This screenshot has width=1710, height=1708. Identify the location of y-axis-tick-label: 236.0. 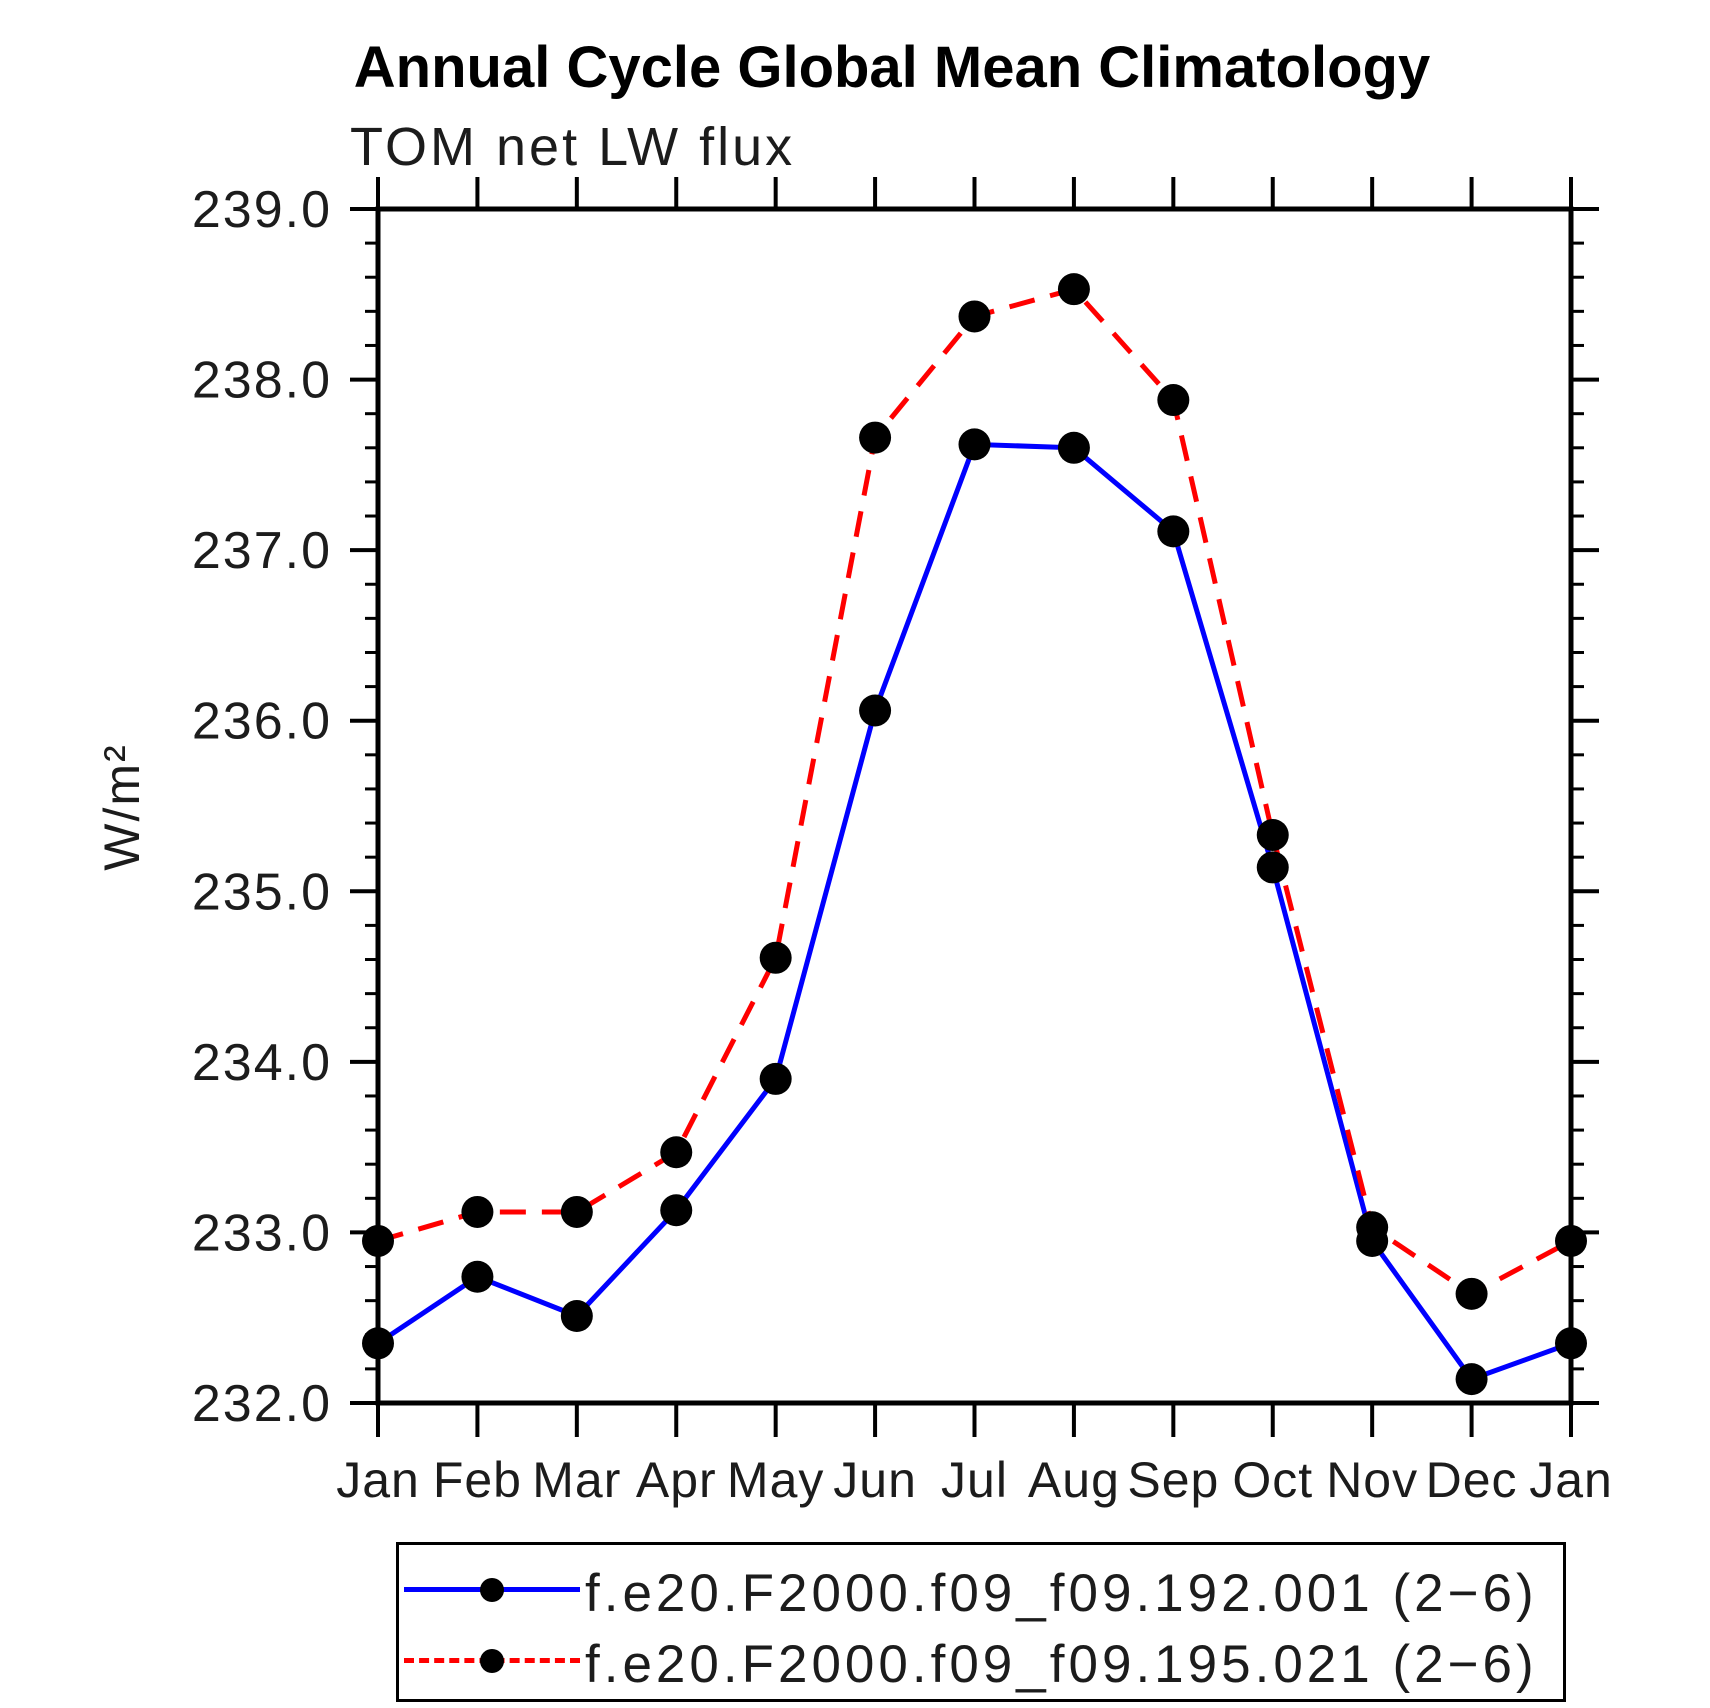
(262, 722).